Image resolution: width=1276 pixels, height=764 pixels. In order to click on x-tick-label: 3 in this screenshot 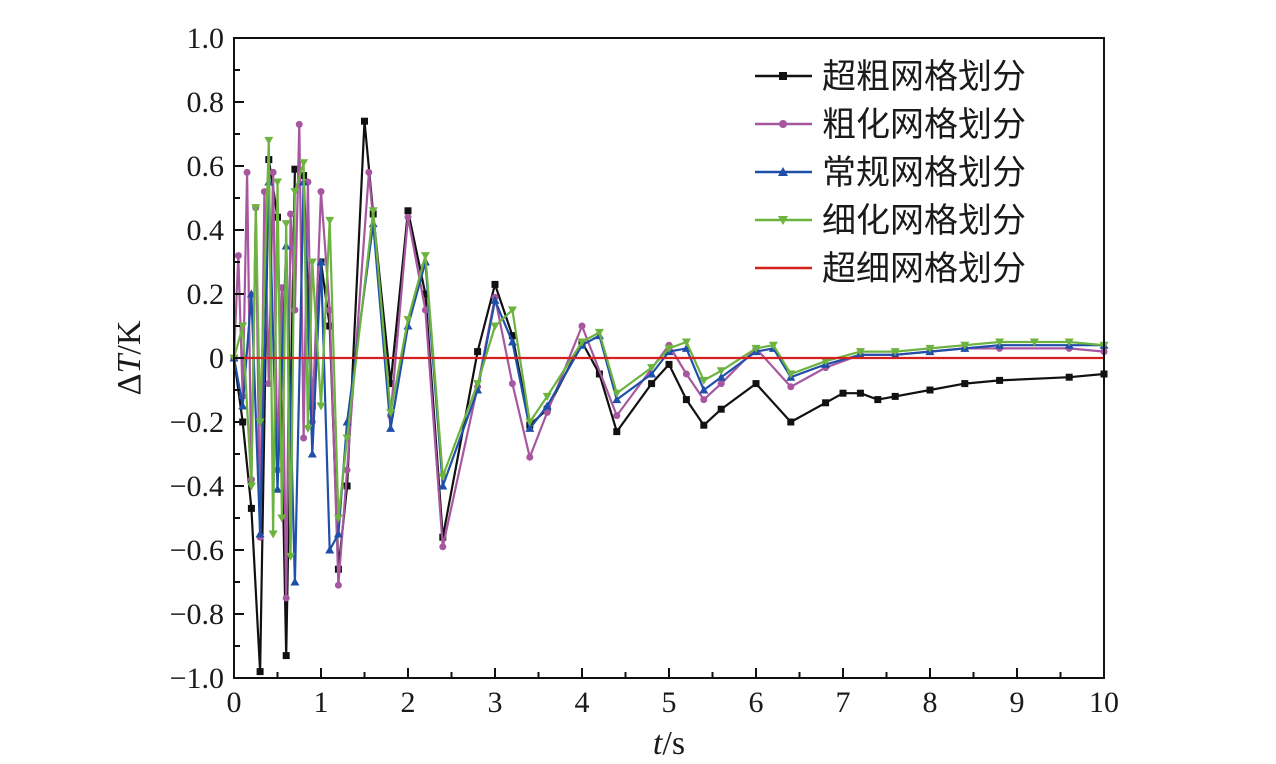, I will do `click(495, 702)`.